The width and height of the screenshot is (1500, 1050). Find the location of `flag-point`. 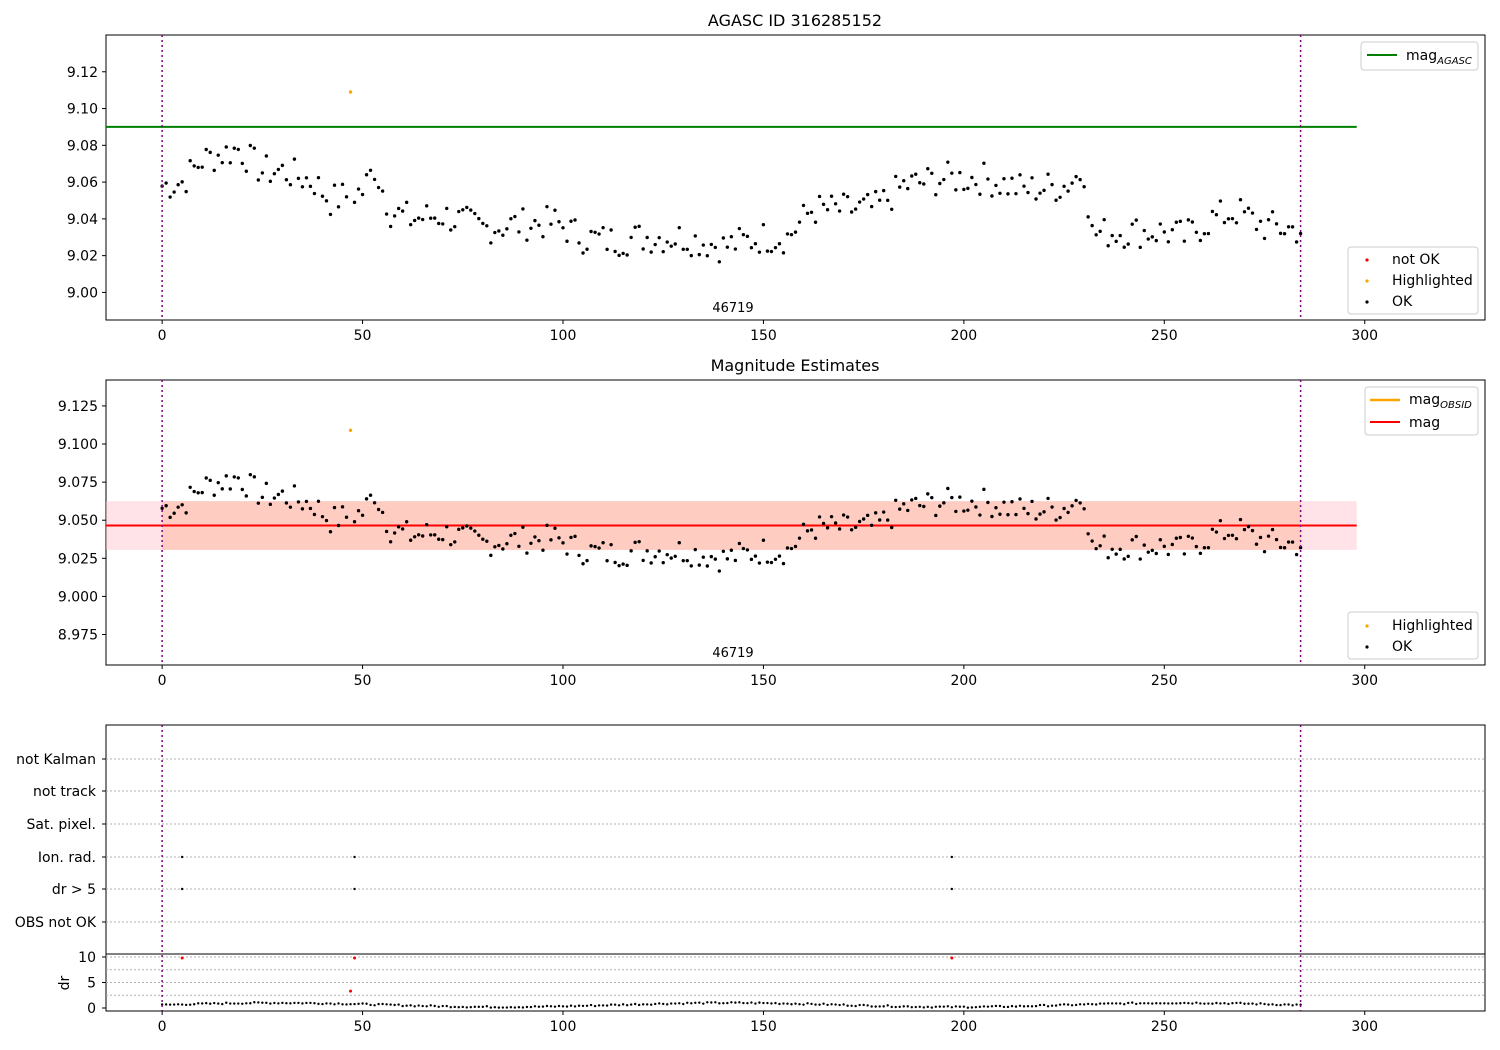

flag-point is located at coordinates (182, 889).